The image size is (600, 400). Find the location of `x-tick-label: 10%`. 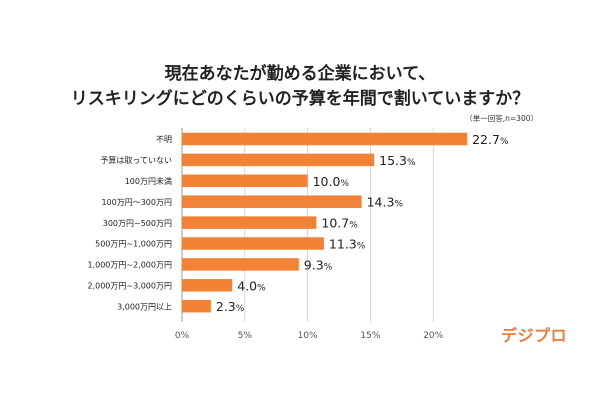

x-tick-label: 10% is located at coordinates (308, 336).